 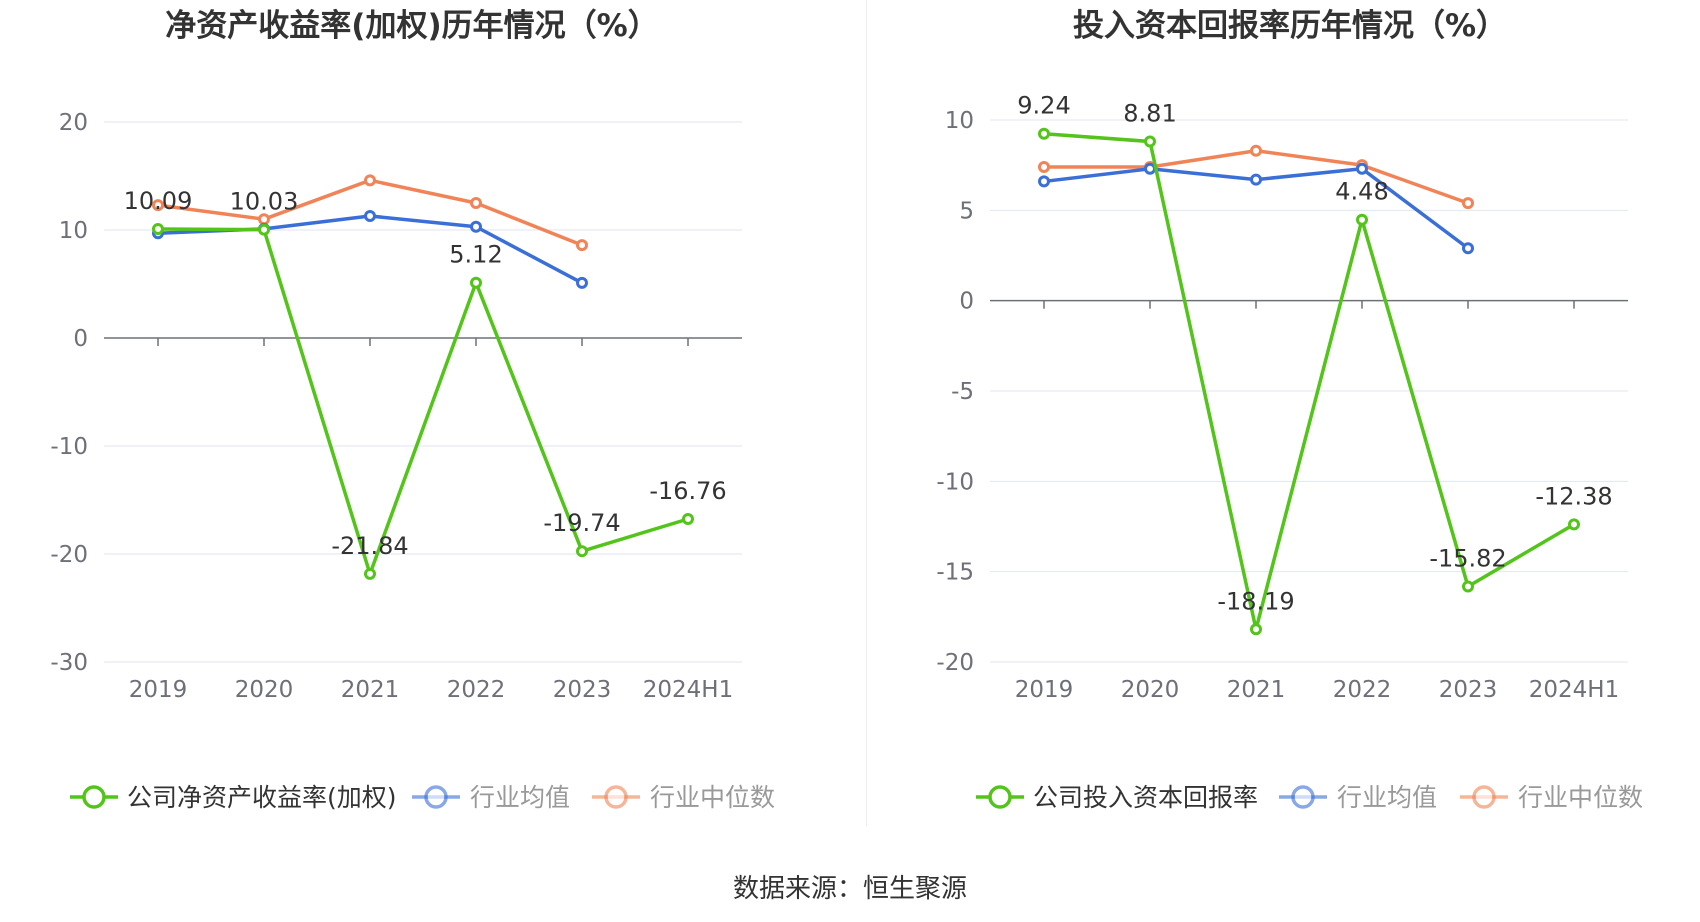 What do you see at coordinates (69, 447) in the screenshot?
I see `y-tick-label-0: -10` at bounding box center [69, 447].